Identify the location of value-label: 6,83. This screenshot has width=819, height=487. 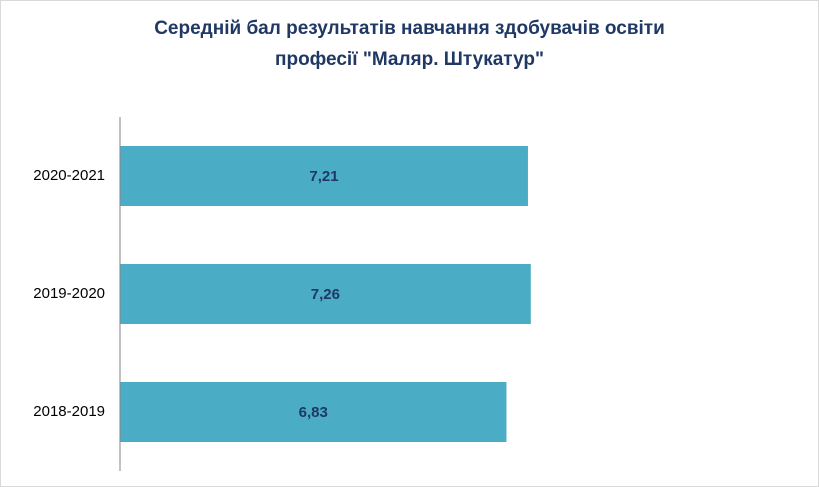
(313, 412).